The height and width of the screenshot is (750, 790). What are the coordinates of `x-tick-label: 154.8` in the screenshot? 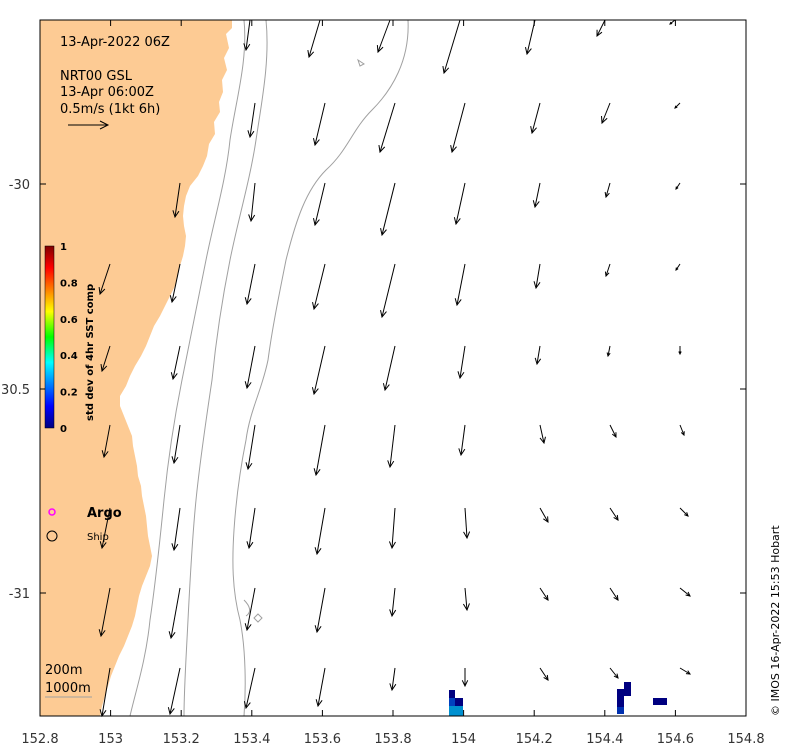 It's located at (745, 739).